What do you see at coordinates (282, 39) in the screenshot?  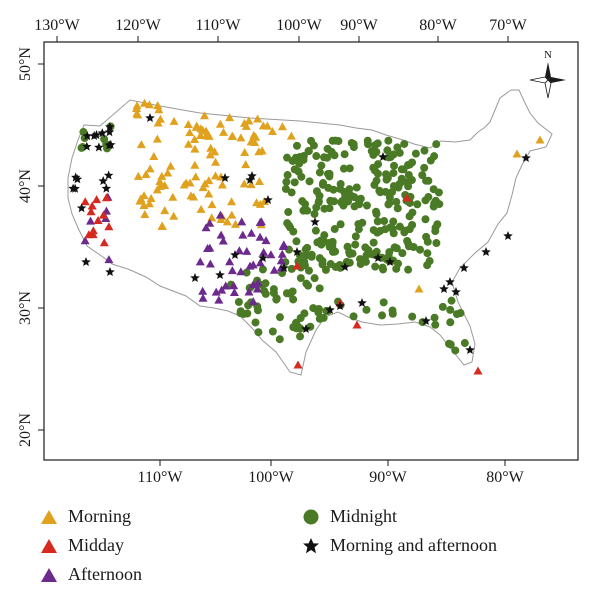 I see `top-axis` at bounding box center [282, 39].